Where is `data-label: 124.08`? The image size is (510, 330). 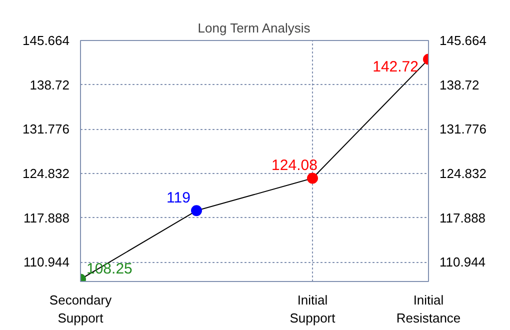 data-label: 124.08 is located at coordinates (295, 165).